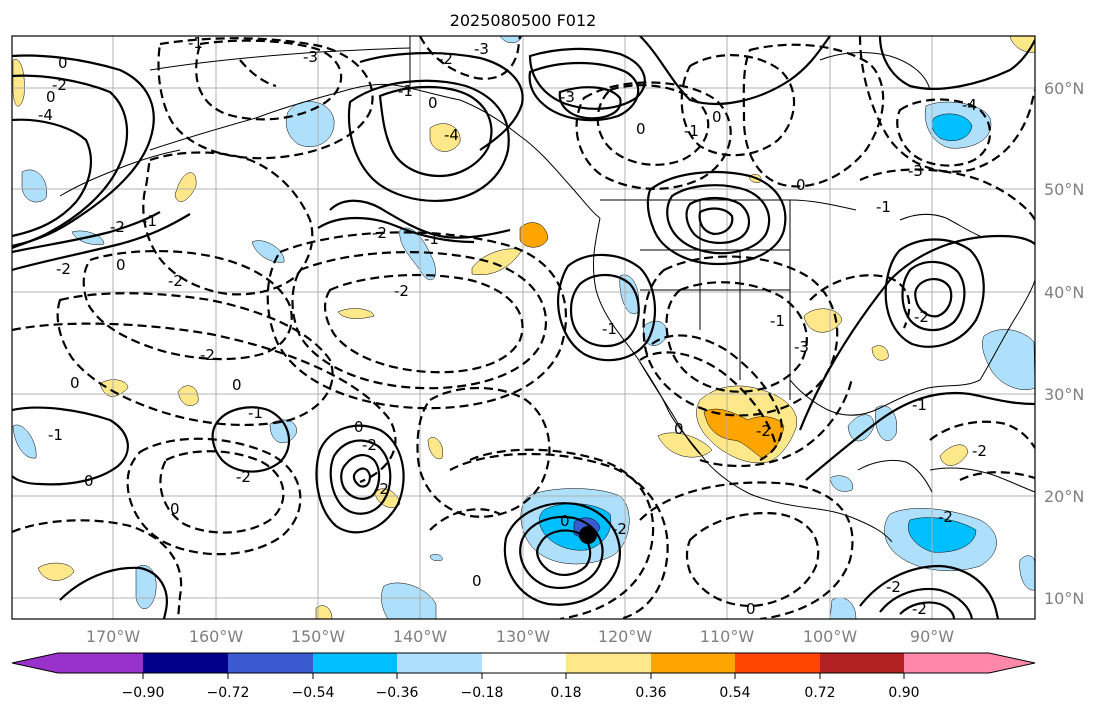 This screenshot has width=1105, height=712. I want to click on storm-center-marker, so click(588, 535).